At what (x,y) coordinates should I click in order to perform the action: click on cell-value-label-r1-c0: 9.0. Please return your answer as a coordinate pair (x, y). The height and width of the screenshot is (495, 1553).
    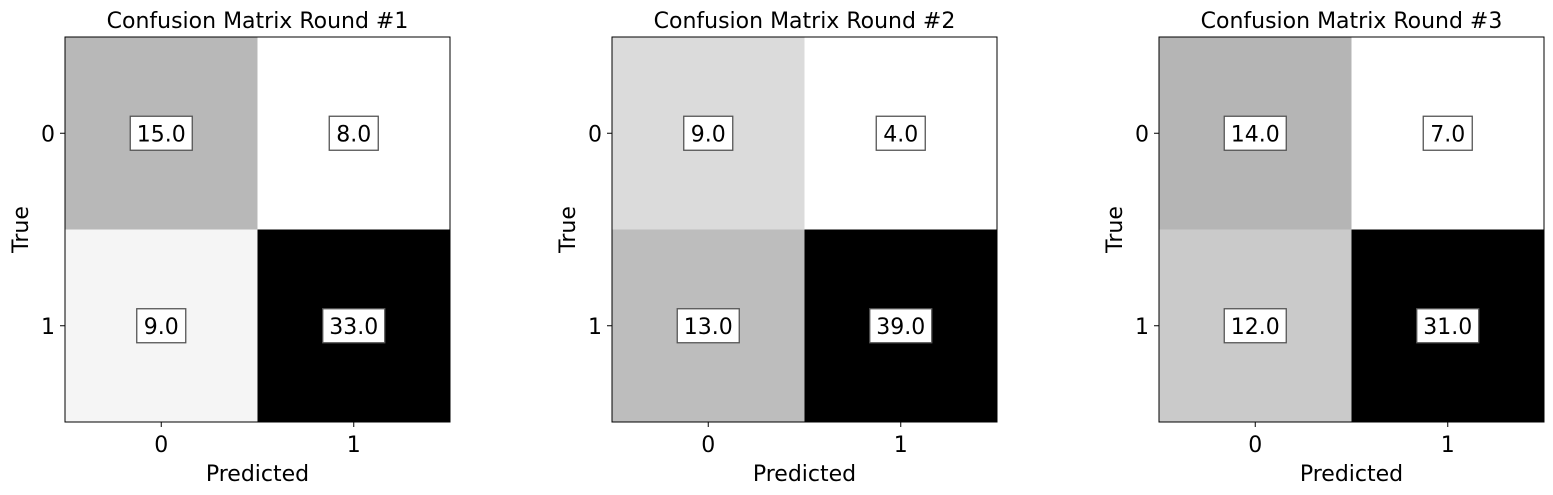
    Looking at the image, I should click on (161, 327).